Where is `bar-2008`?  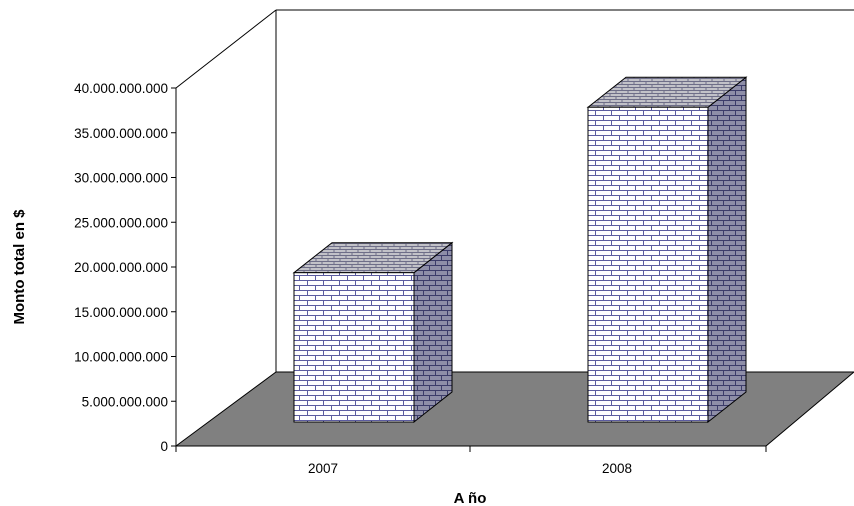
bar-2008 is located at coordinates (667, 250).